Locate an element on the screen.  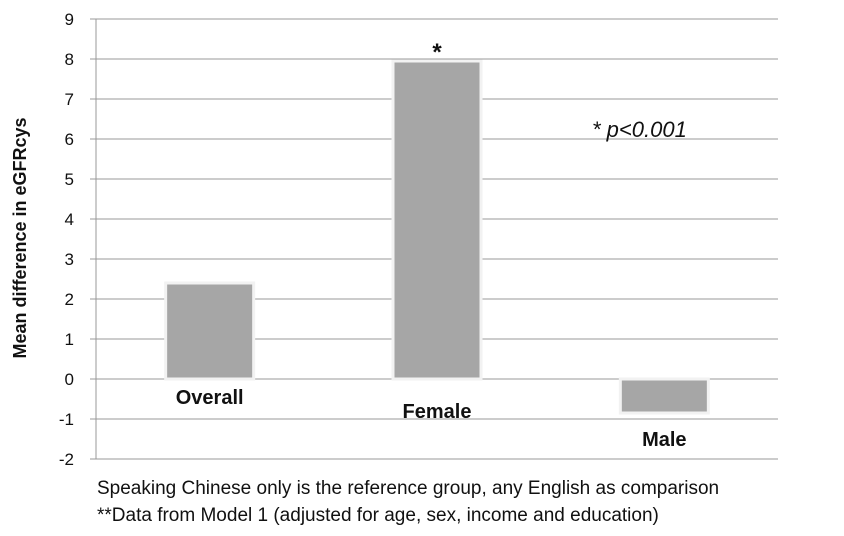
y-tick-label: 1 is located at coordinates (69, 339).